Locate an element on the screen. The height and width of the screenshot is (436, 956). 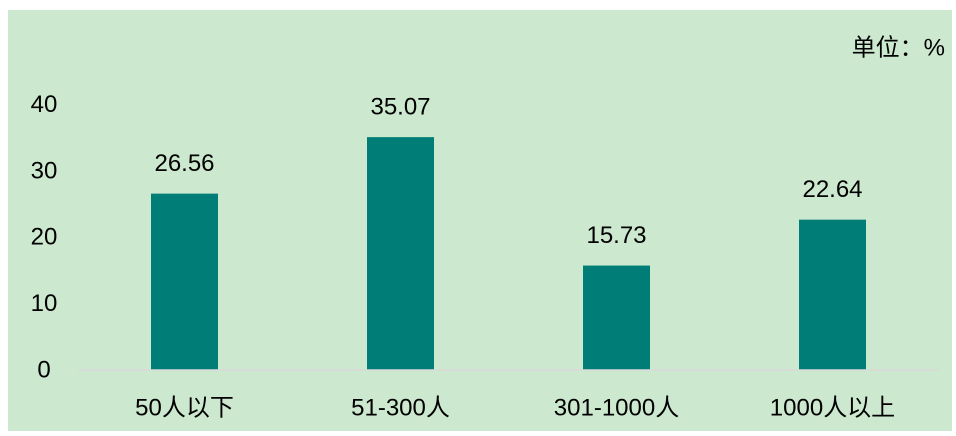
y-tick-label: 40 is located at coordinates (44, 104).